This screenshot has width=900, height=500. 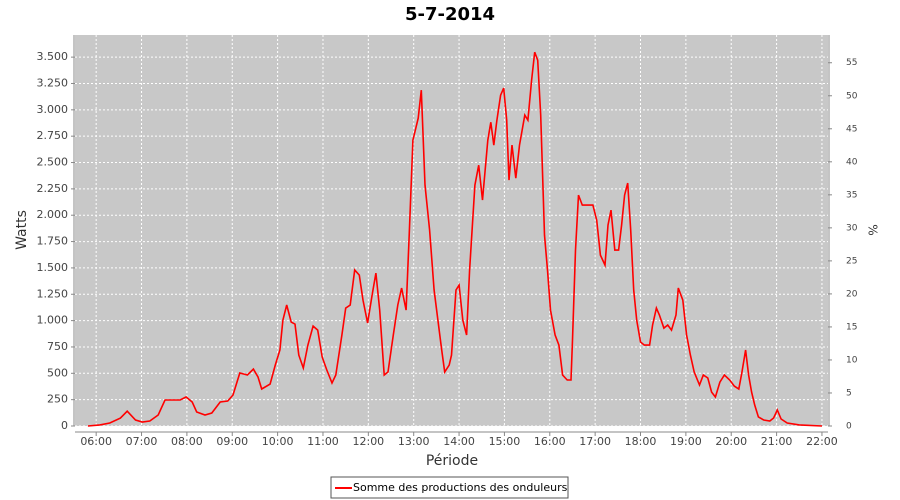 What do you see at coordinates (851, 261) in the screenshot?
I see `y2-tick-label: 25` at bounding box center [851, 261].